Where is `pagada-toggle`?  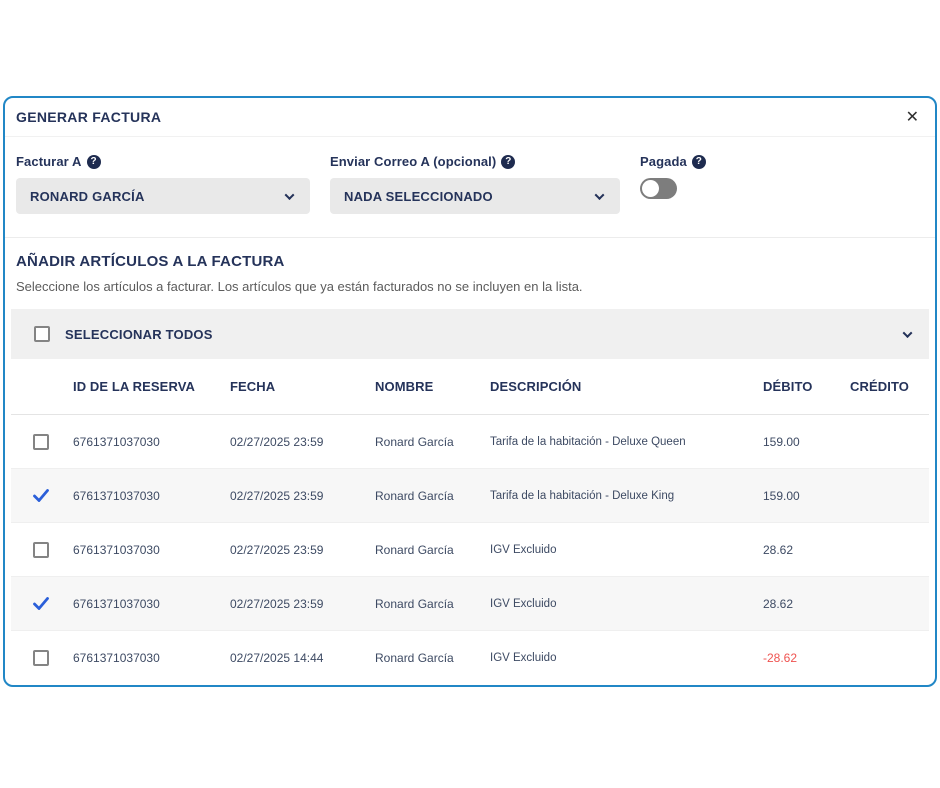
pagada-toggle is located at coordinates (658, 188).